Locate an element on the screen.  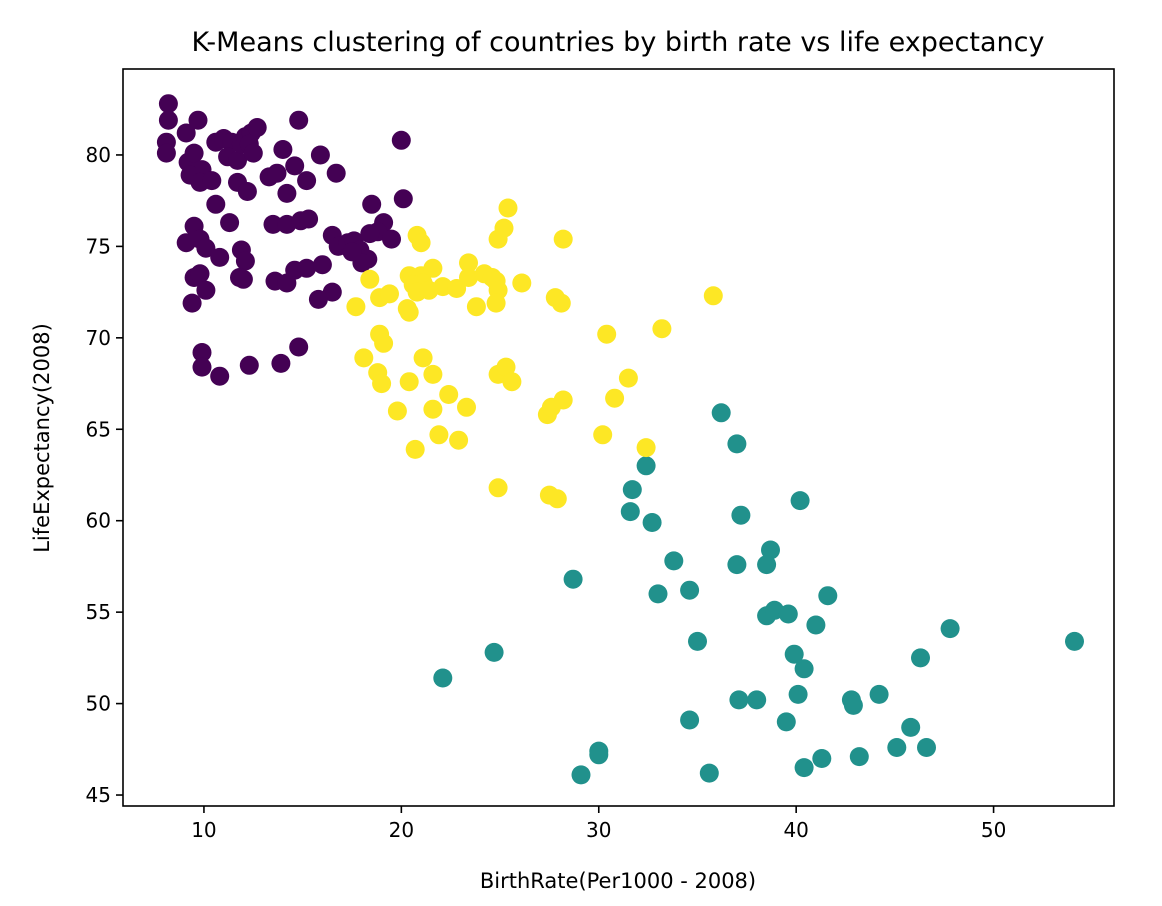
x-axis-label: BirthRate(Per1000 - 2008) is located at coordinates (618, 881).